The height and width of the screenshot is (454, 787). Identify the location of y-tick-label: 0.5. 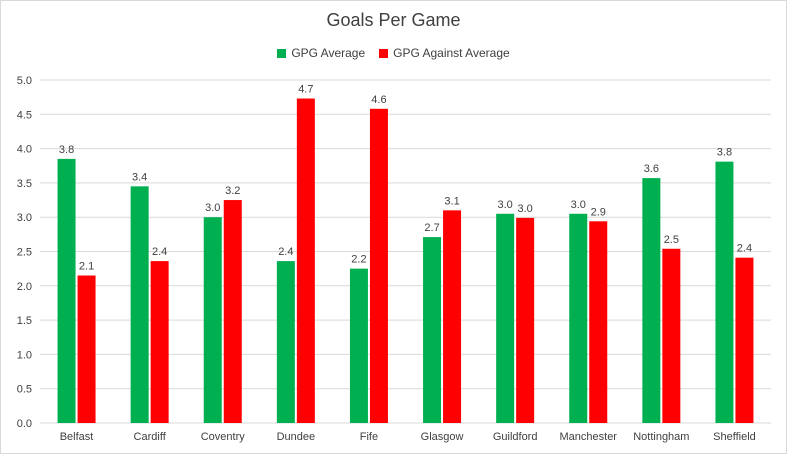
(24, 390).